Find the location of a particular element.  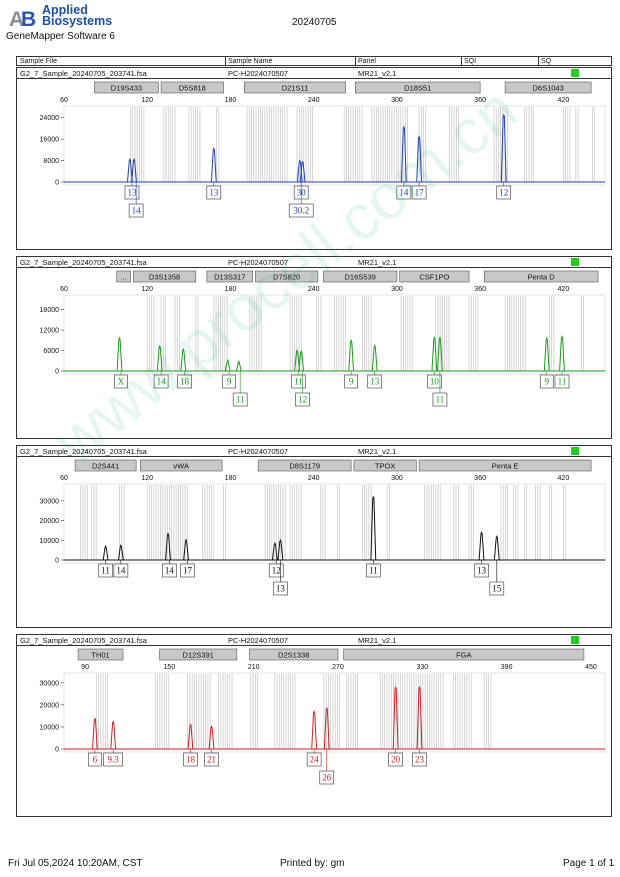

marker-label: FGA is located at coordinates (463, 655).